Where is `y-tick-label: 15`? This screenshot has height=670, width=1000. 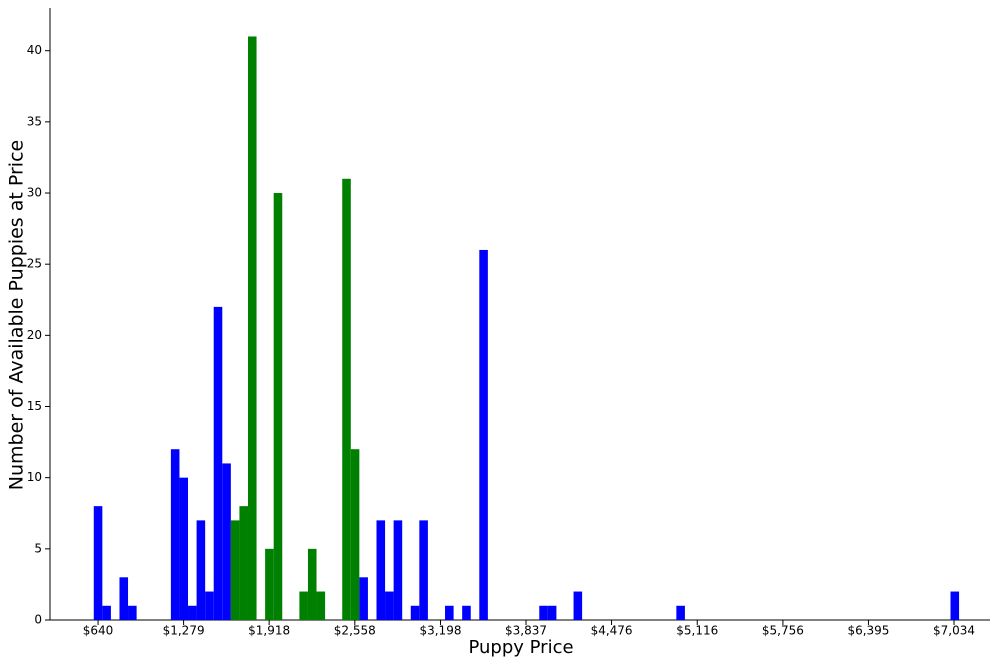 y-tick-label: 15 is located at coordinates (34, 406).